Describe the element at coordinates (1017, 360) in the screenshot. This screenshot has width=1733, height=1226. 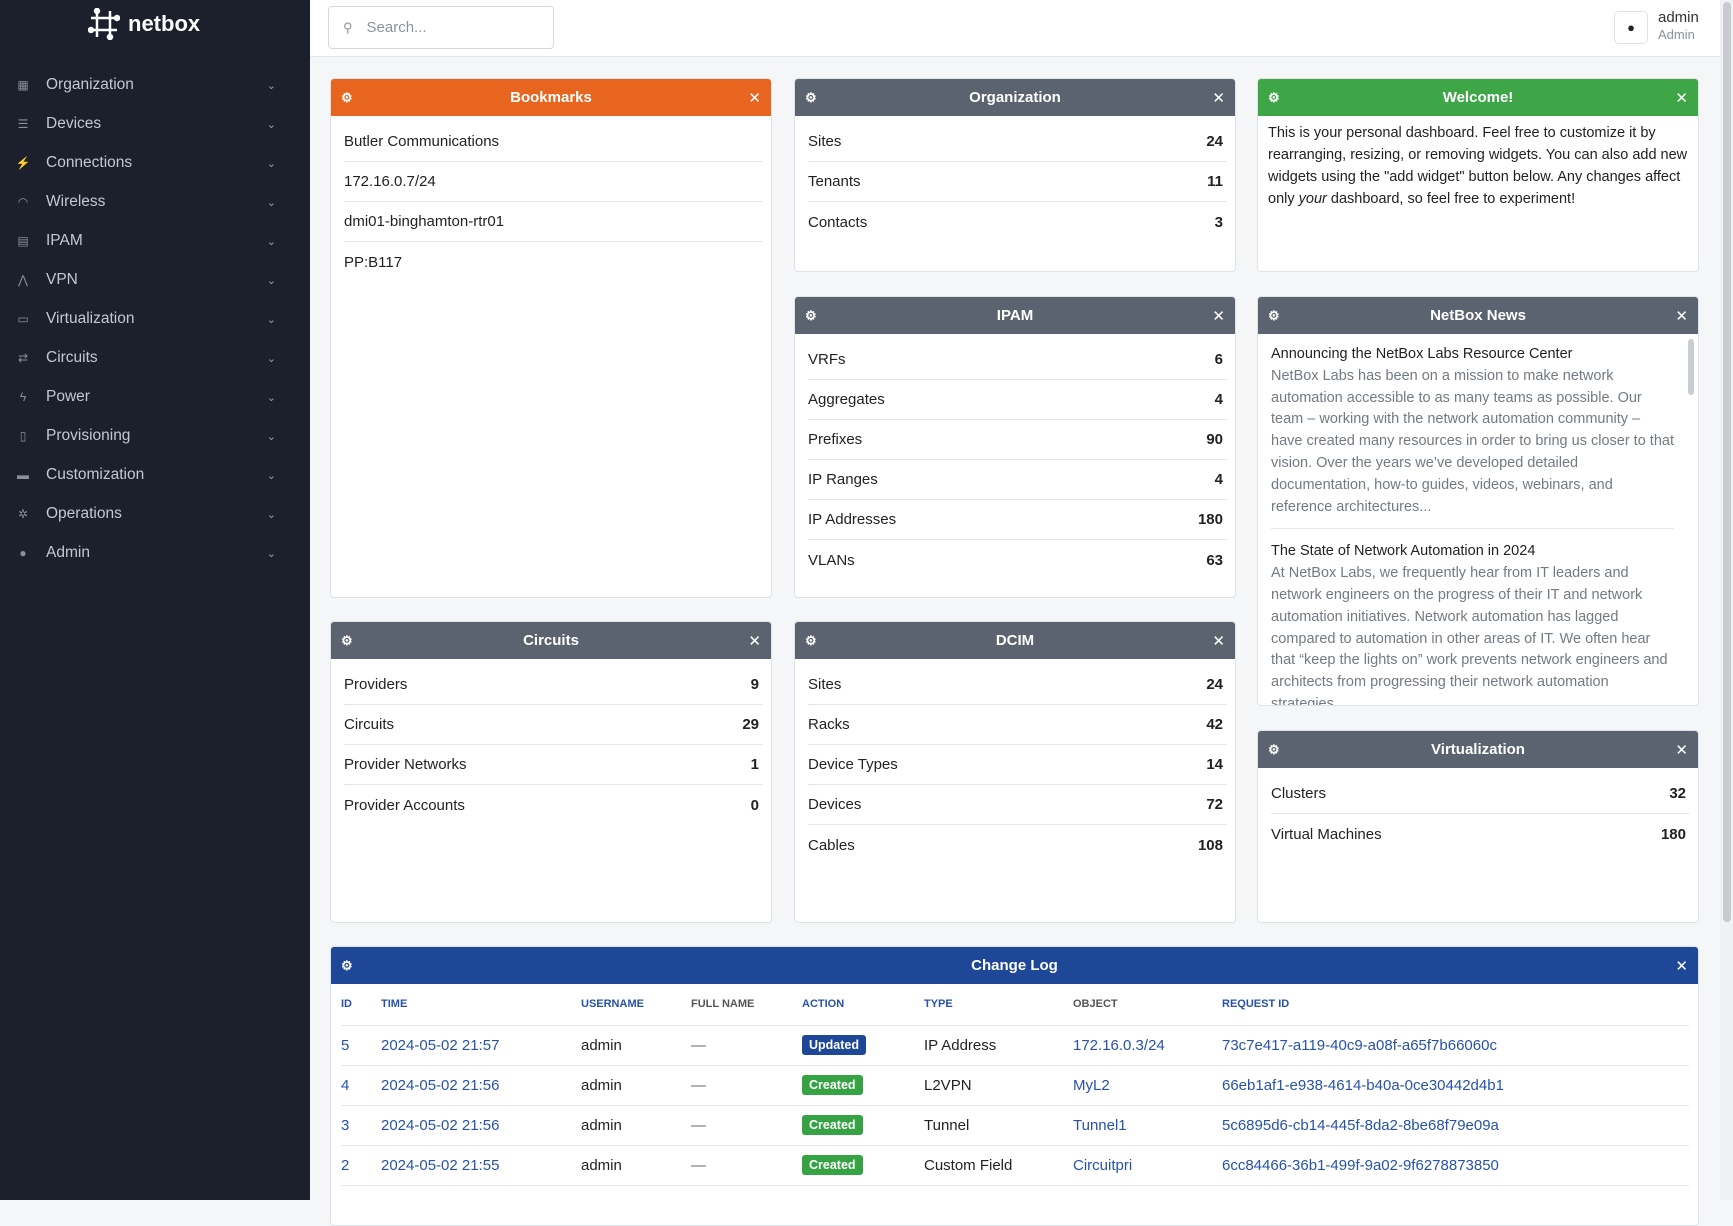
I see `stat-row: VRFs 6` at that location.